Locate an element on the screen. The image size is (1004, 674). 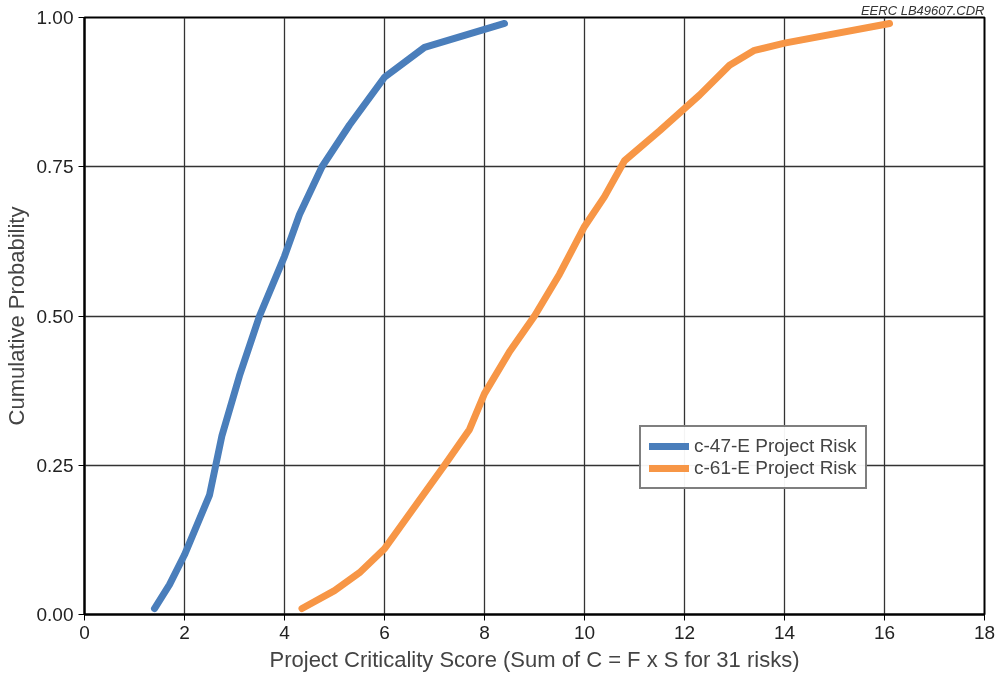
x-tick-label: 12 is located at coordinates (684, 632).